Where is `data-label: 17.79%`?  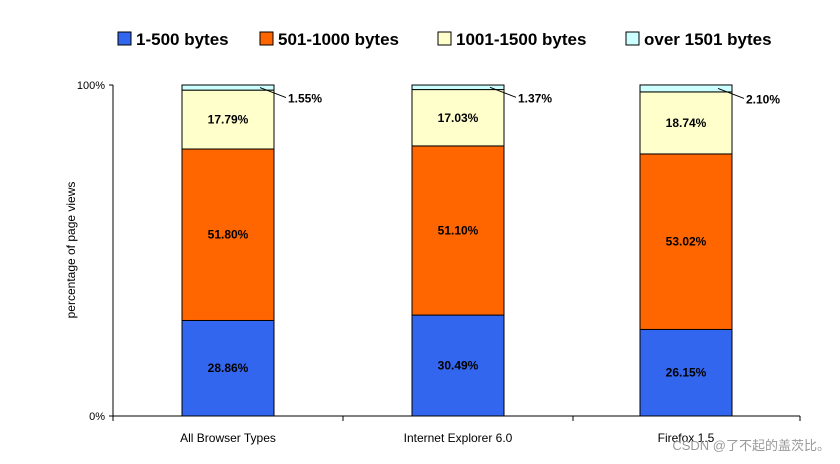 data-label: 17.79% is located at coordinates (228, 120).